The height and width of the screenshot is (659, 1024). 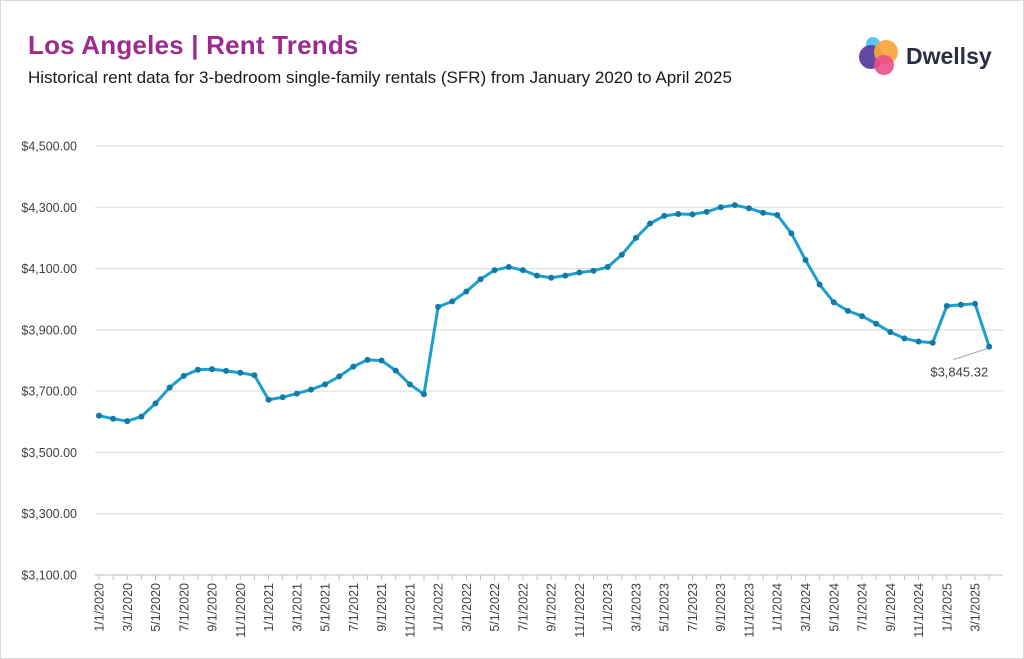 What do you see at coordinates (891, 607) in the screenshot?
I see `x-tick-label: 9/1/2024` at bounding box center [891, 607].